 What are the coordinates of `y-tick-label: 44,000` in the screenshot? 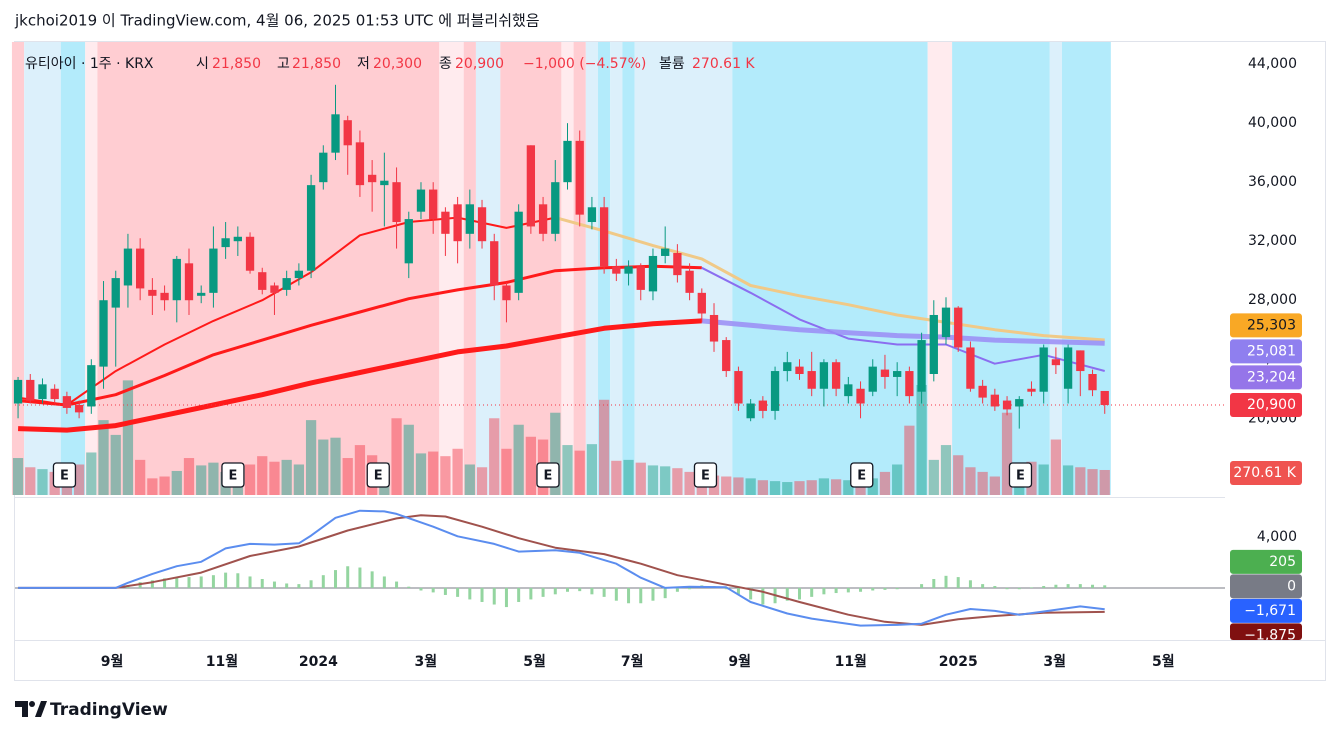 It's located at (1272, 64).